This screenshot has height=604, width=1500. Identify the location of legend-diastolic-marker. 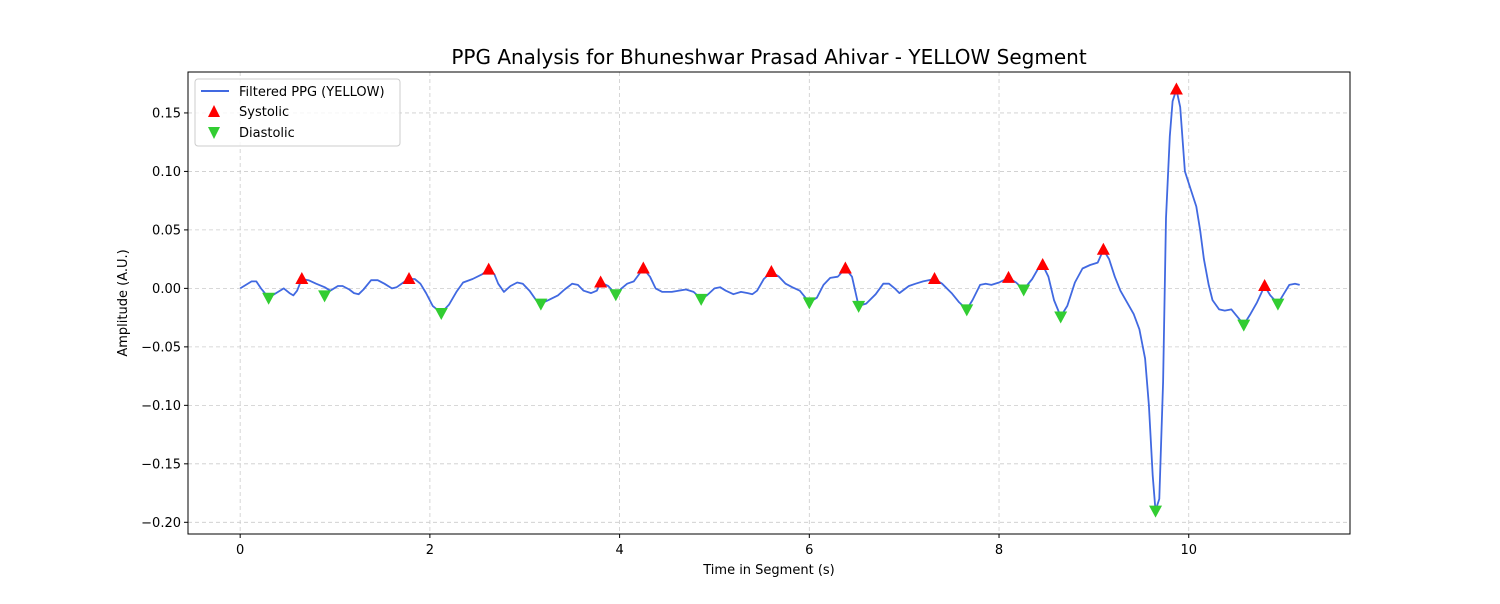
(214, 133).